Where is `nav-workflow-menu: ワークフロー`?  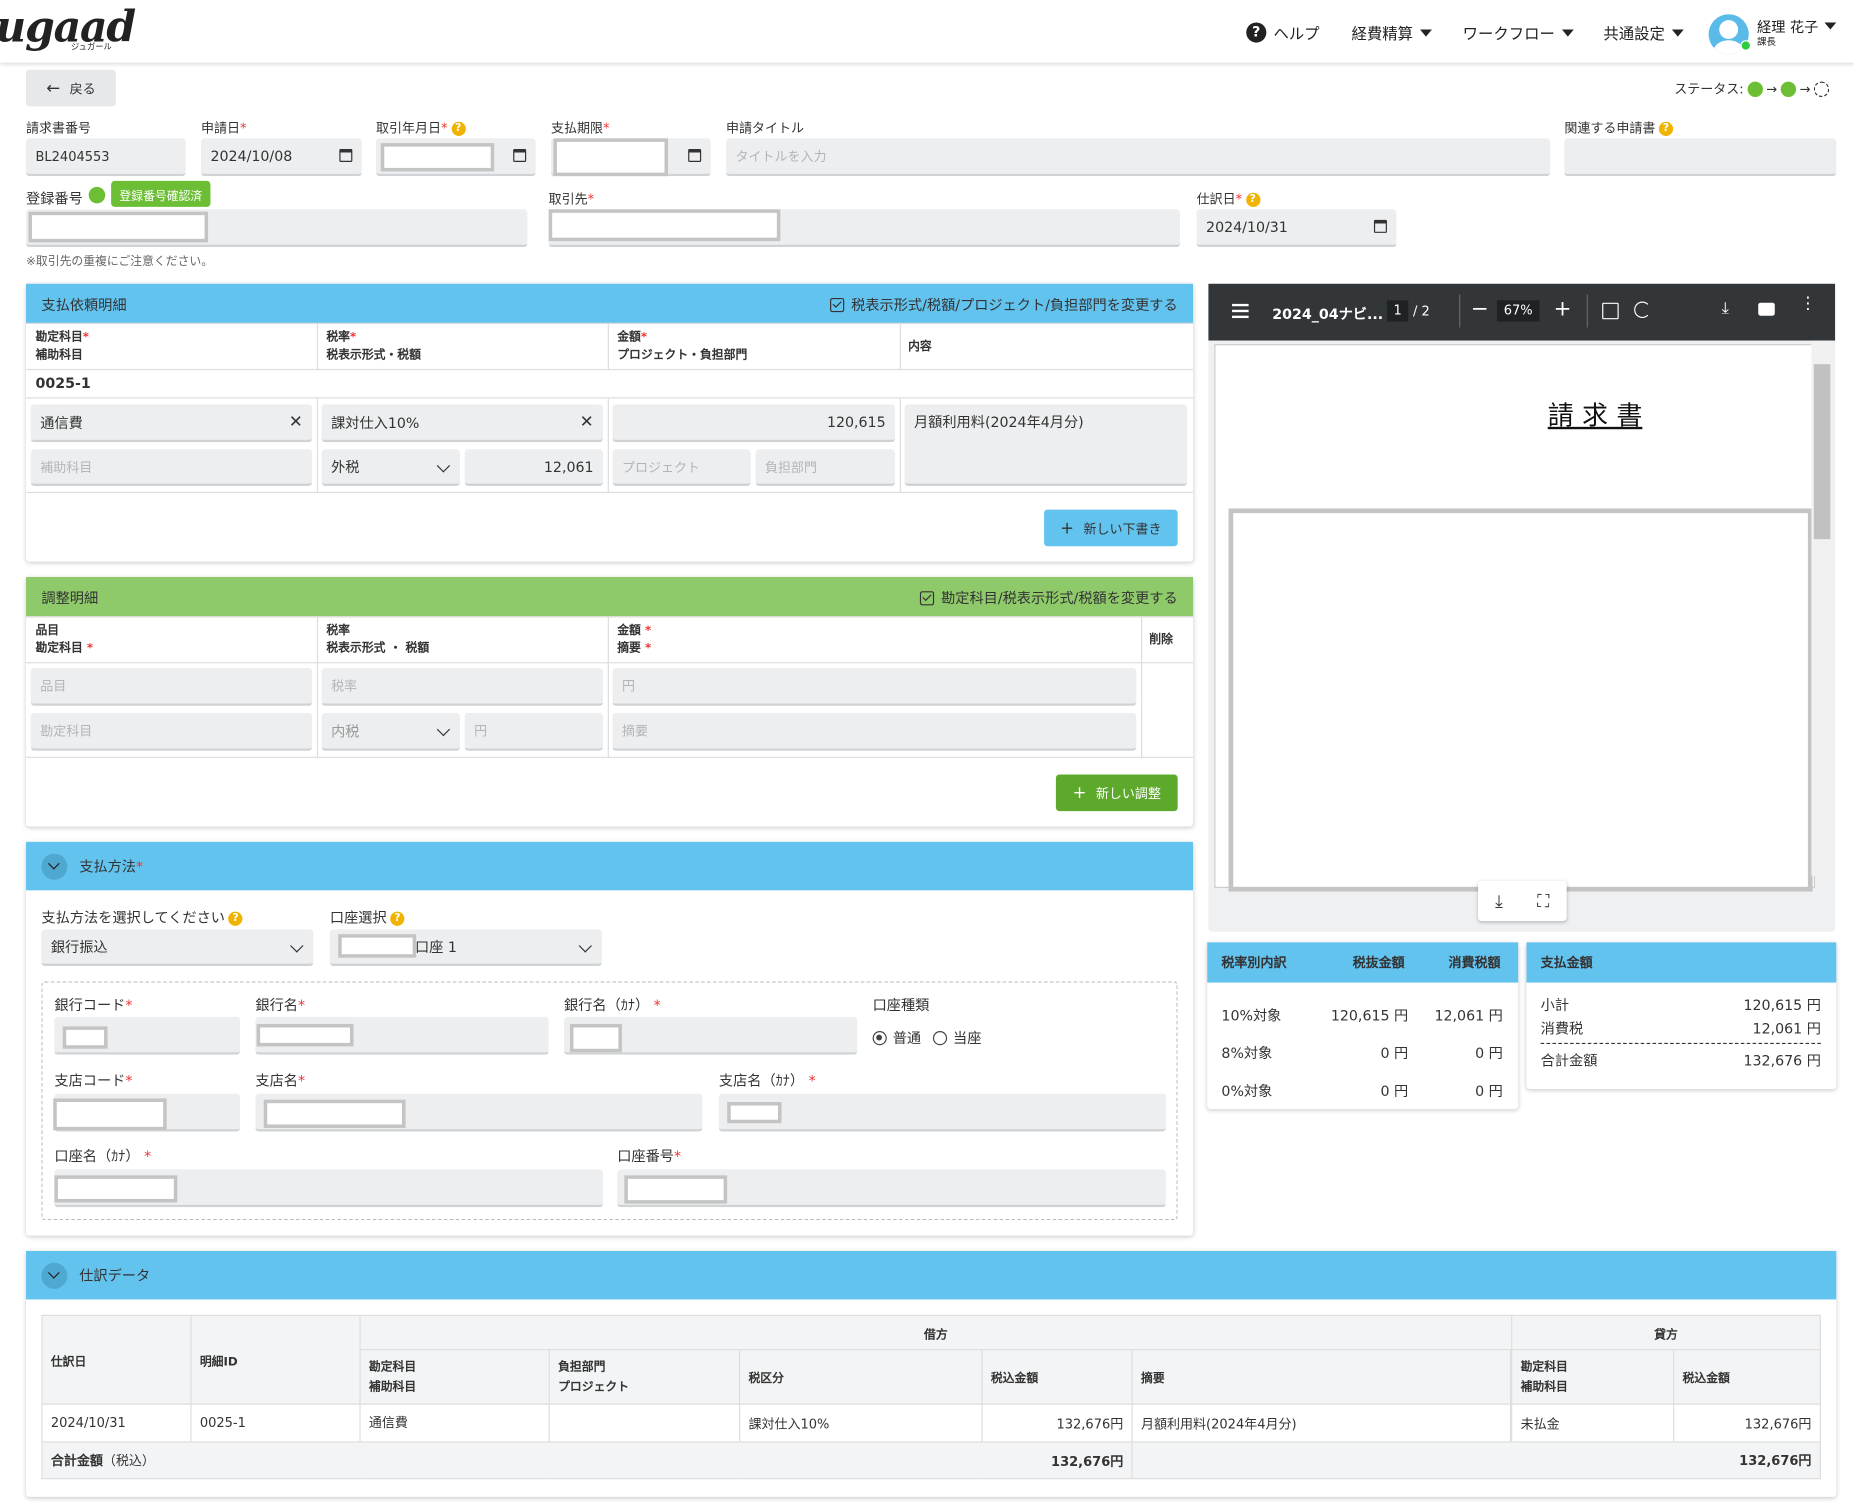
nav-workflow-menu: ワークフロー is located at coordinates (1518, 32).